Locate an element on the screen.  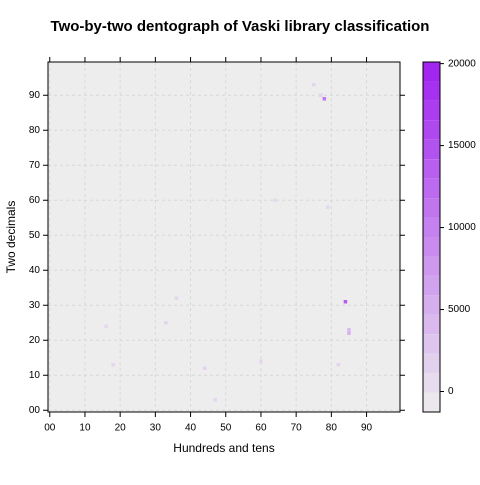
colorbar-label: 10000 is located at coordinates (462, 227).